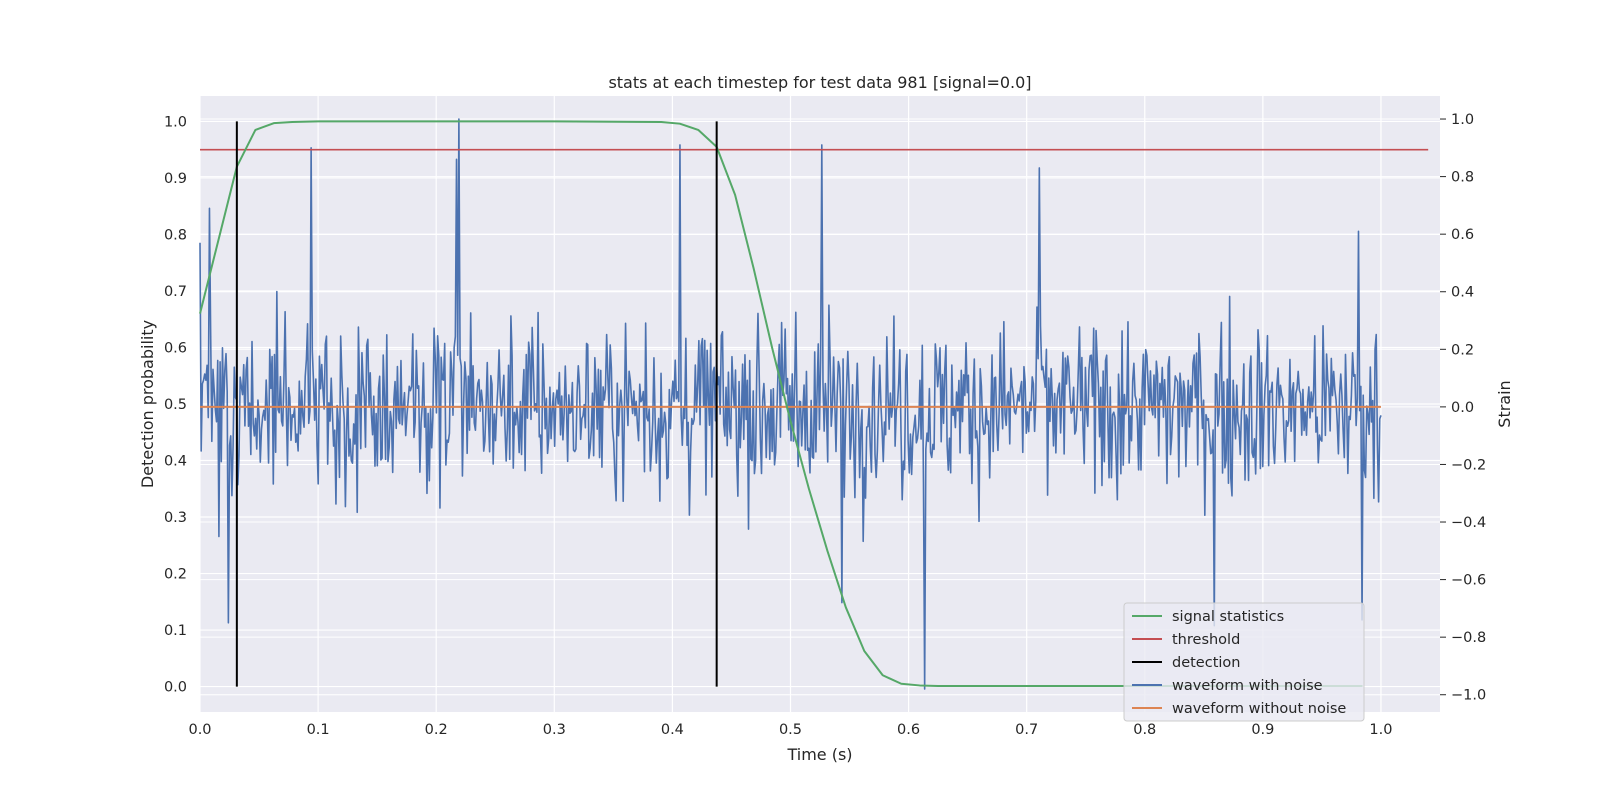  I want to click on x-tick-label: 0.2, so click(436, 730).